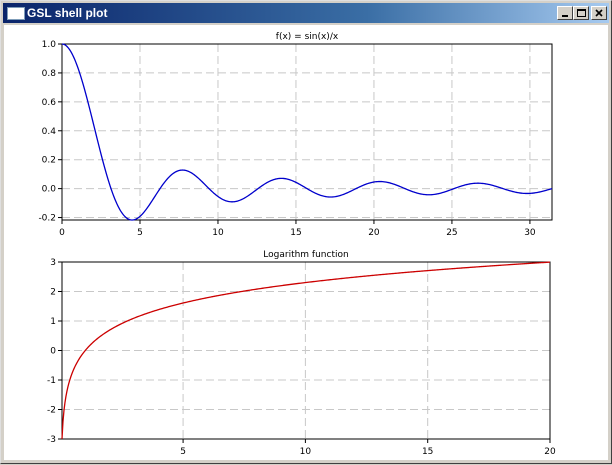 The height and width of the screenshot is (465, 612). What do you see at coordinates (218, 233) in the screenshot?
I see `chart1-xtick-label: 10` at bounding box center [218, 233].